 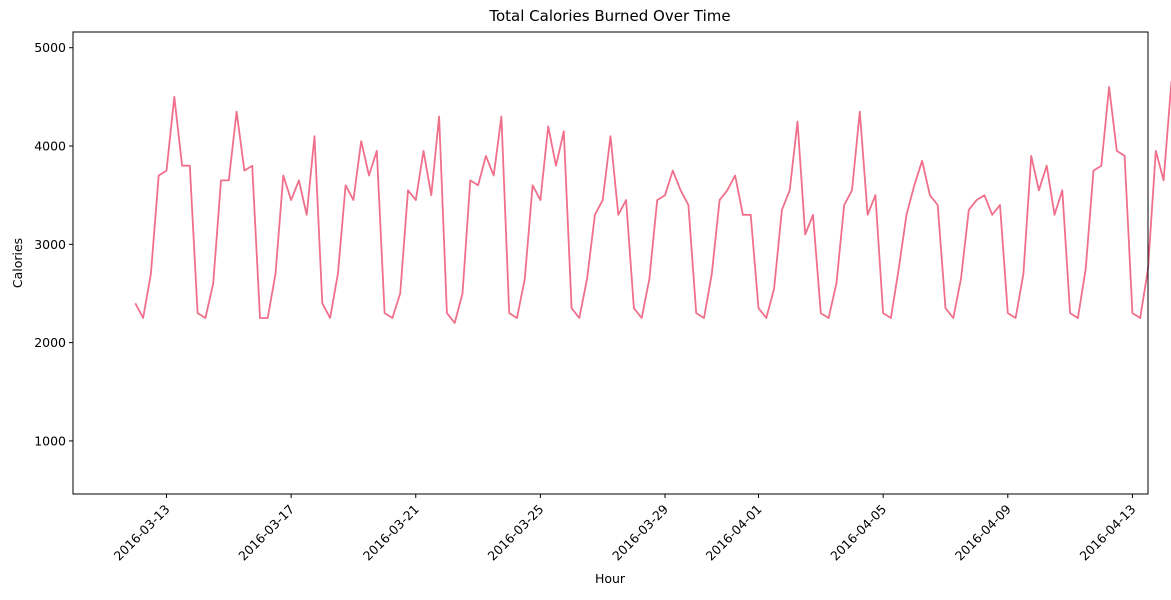 What do you see at coordinates (609, 16) in the screenshot?
I see `chart-title: Total Calories Burned Over Time` at bounding box center [609, 16].